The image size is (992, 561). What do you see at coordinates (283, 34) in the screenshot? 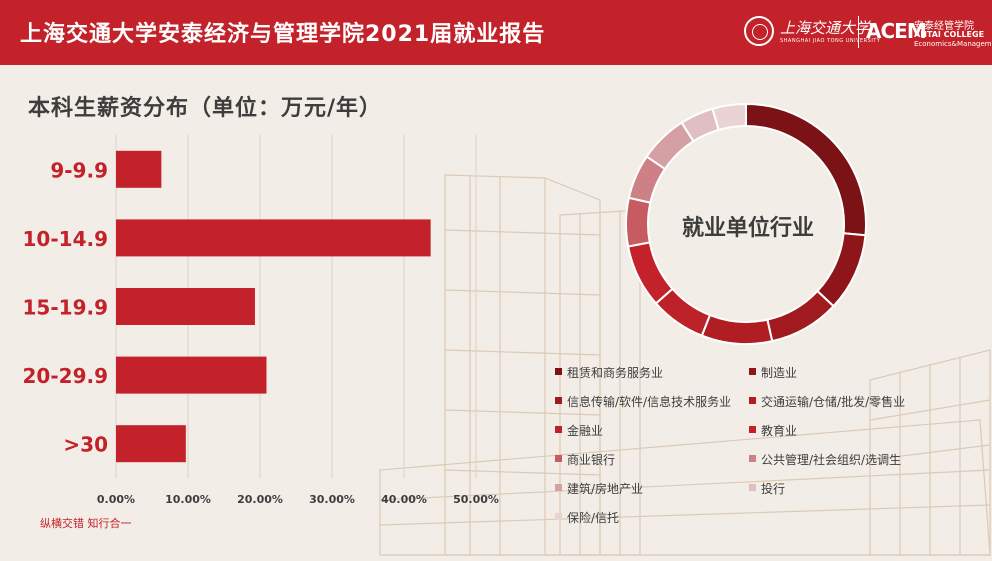
I see `page-title: 上海交通大学安泰经济与管理学院2021届就业报告` at bounding box center [283, 34].